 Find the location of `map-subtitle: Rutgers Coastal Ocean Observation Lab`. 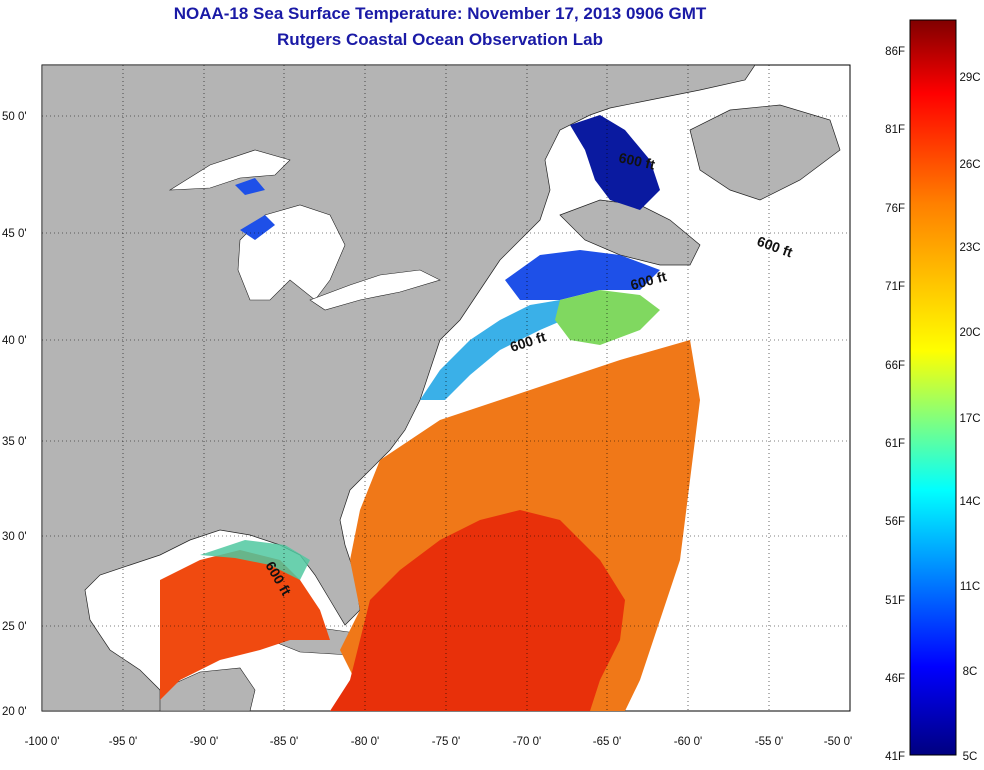

map-subtitle: Rutgers Coastal Ocean Observation Lab is located at coordinates (440, 39).